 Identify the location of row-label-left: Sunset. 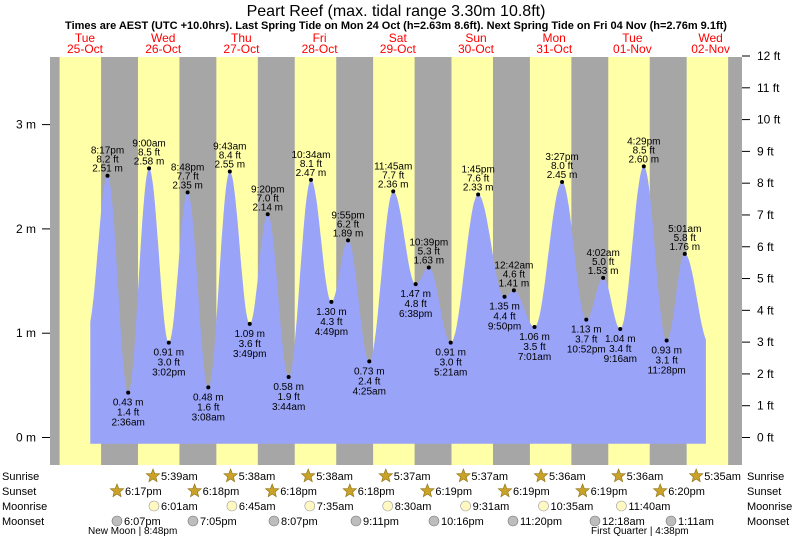
(19, 492).